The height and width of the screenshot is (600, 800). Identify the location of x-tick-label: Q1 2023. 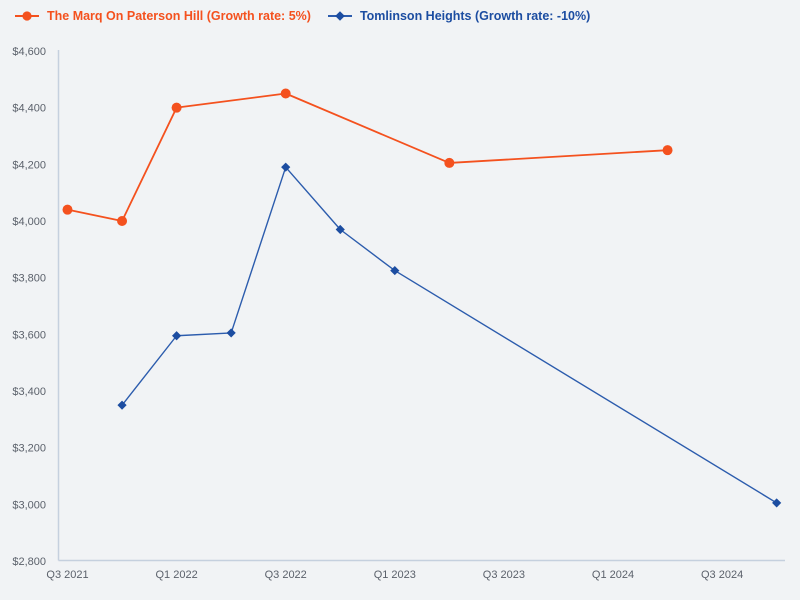
(395, 575).